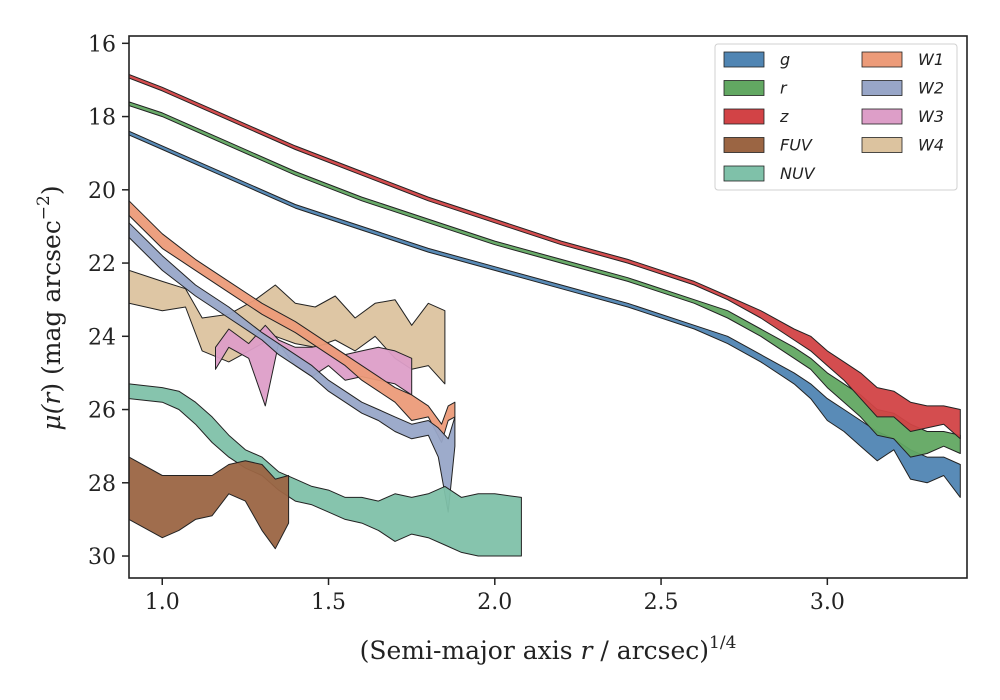 The width and height of the screenshot is (1000, 700). Describe the element at coordinates (102, 118) in the screenshot. I see `y-tick-label: 18` at that location.